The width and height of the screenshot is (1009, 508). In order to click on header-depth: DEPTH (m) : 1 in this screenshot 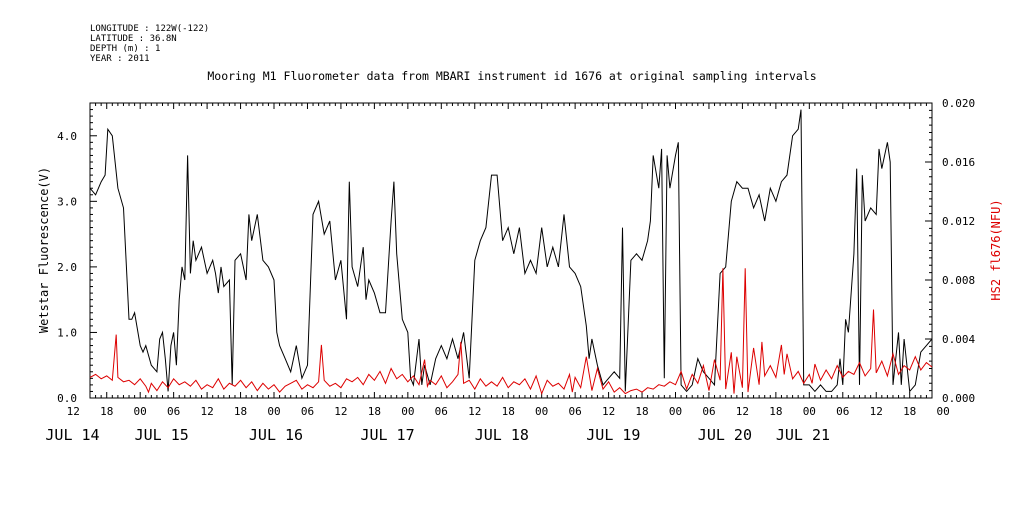, I will do `click(125, 49)`.